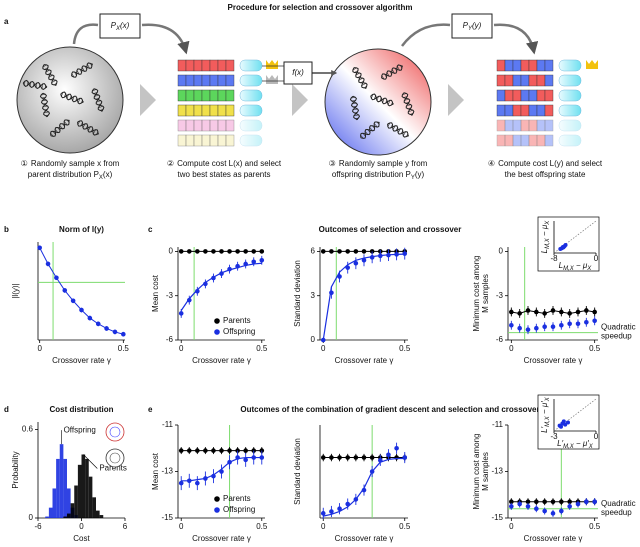 This screenshot has height=547, width=640. What do you see at coordinates (371, 174) in the screenshot?
I see `step-caption-part: offspring distribution P` at bounding box center [371, 174].